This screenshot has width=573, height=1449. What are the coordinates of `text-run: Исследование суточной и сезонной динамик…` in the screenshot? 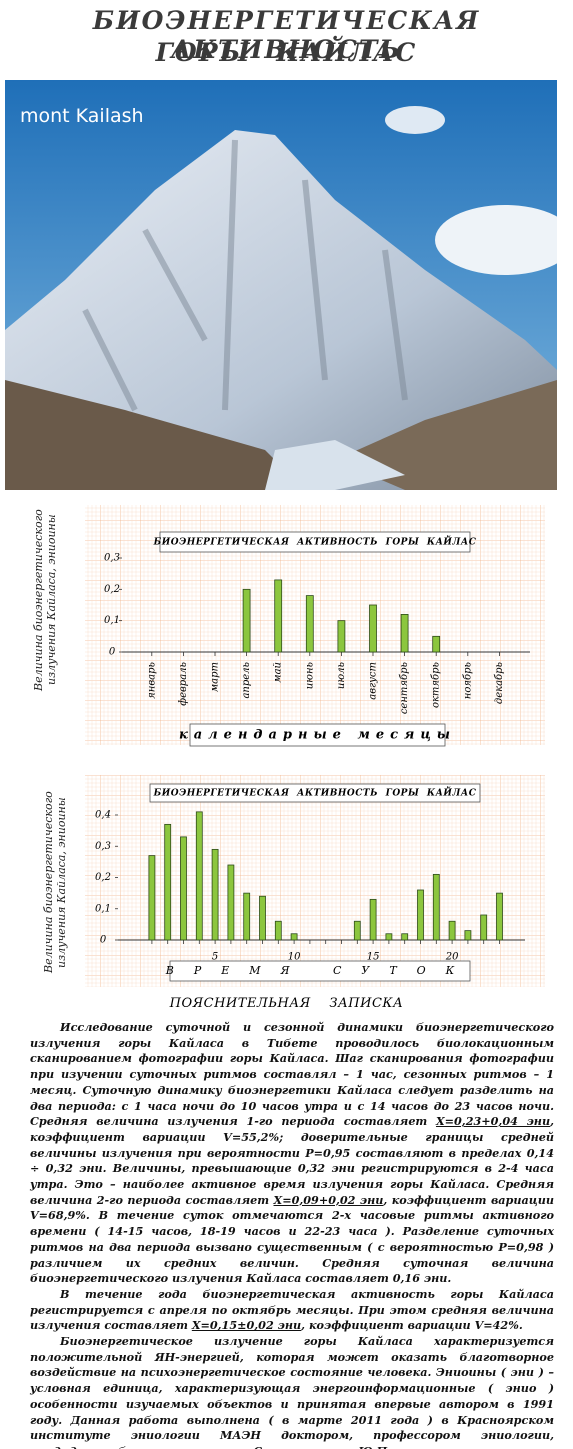 It's located at (292, 1074).